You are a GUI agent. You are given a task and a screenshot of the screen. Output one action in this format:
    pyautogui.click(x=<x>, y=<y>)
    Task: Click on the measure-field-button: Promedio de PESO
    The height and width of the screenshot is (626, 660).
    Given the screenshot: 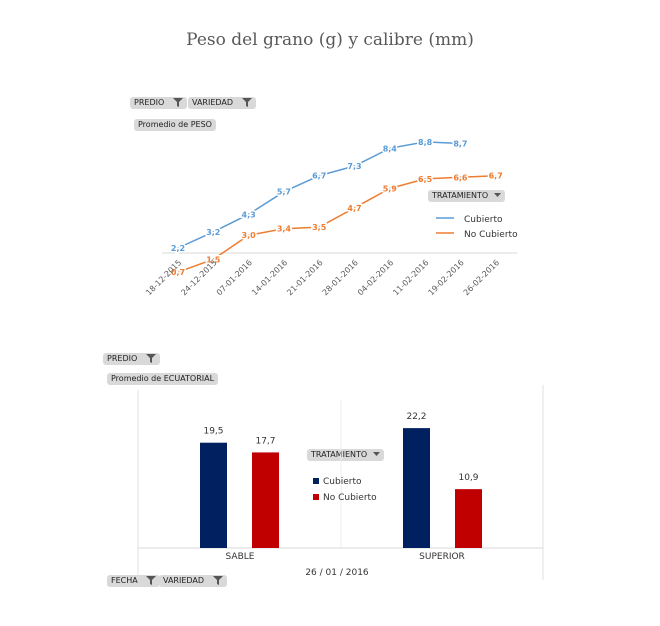 What is the action you would take?
    pyautogui.click(x=175, y=125)
    